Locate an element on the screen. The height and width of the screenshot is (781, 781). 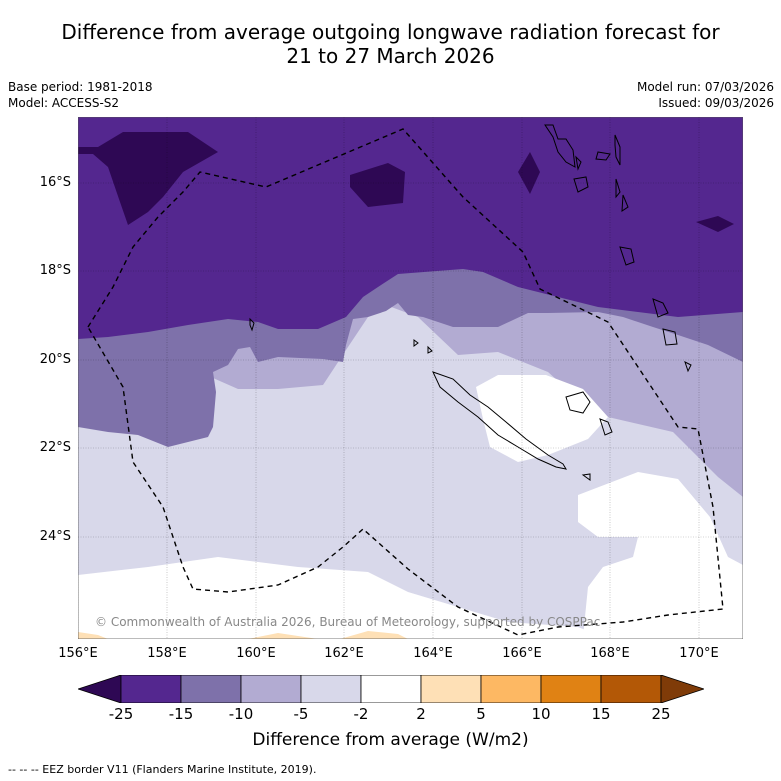
band-neg2-pos2-east is located at coordinates (660, 555).